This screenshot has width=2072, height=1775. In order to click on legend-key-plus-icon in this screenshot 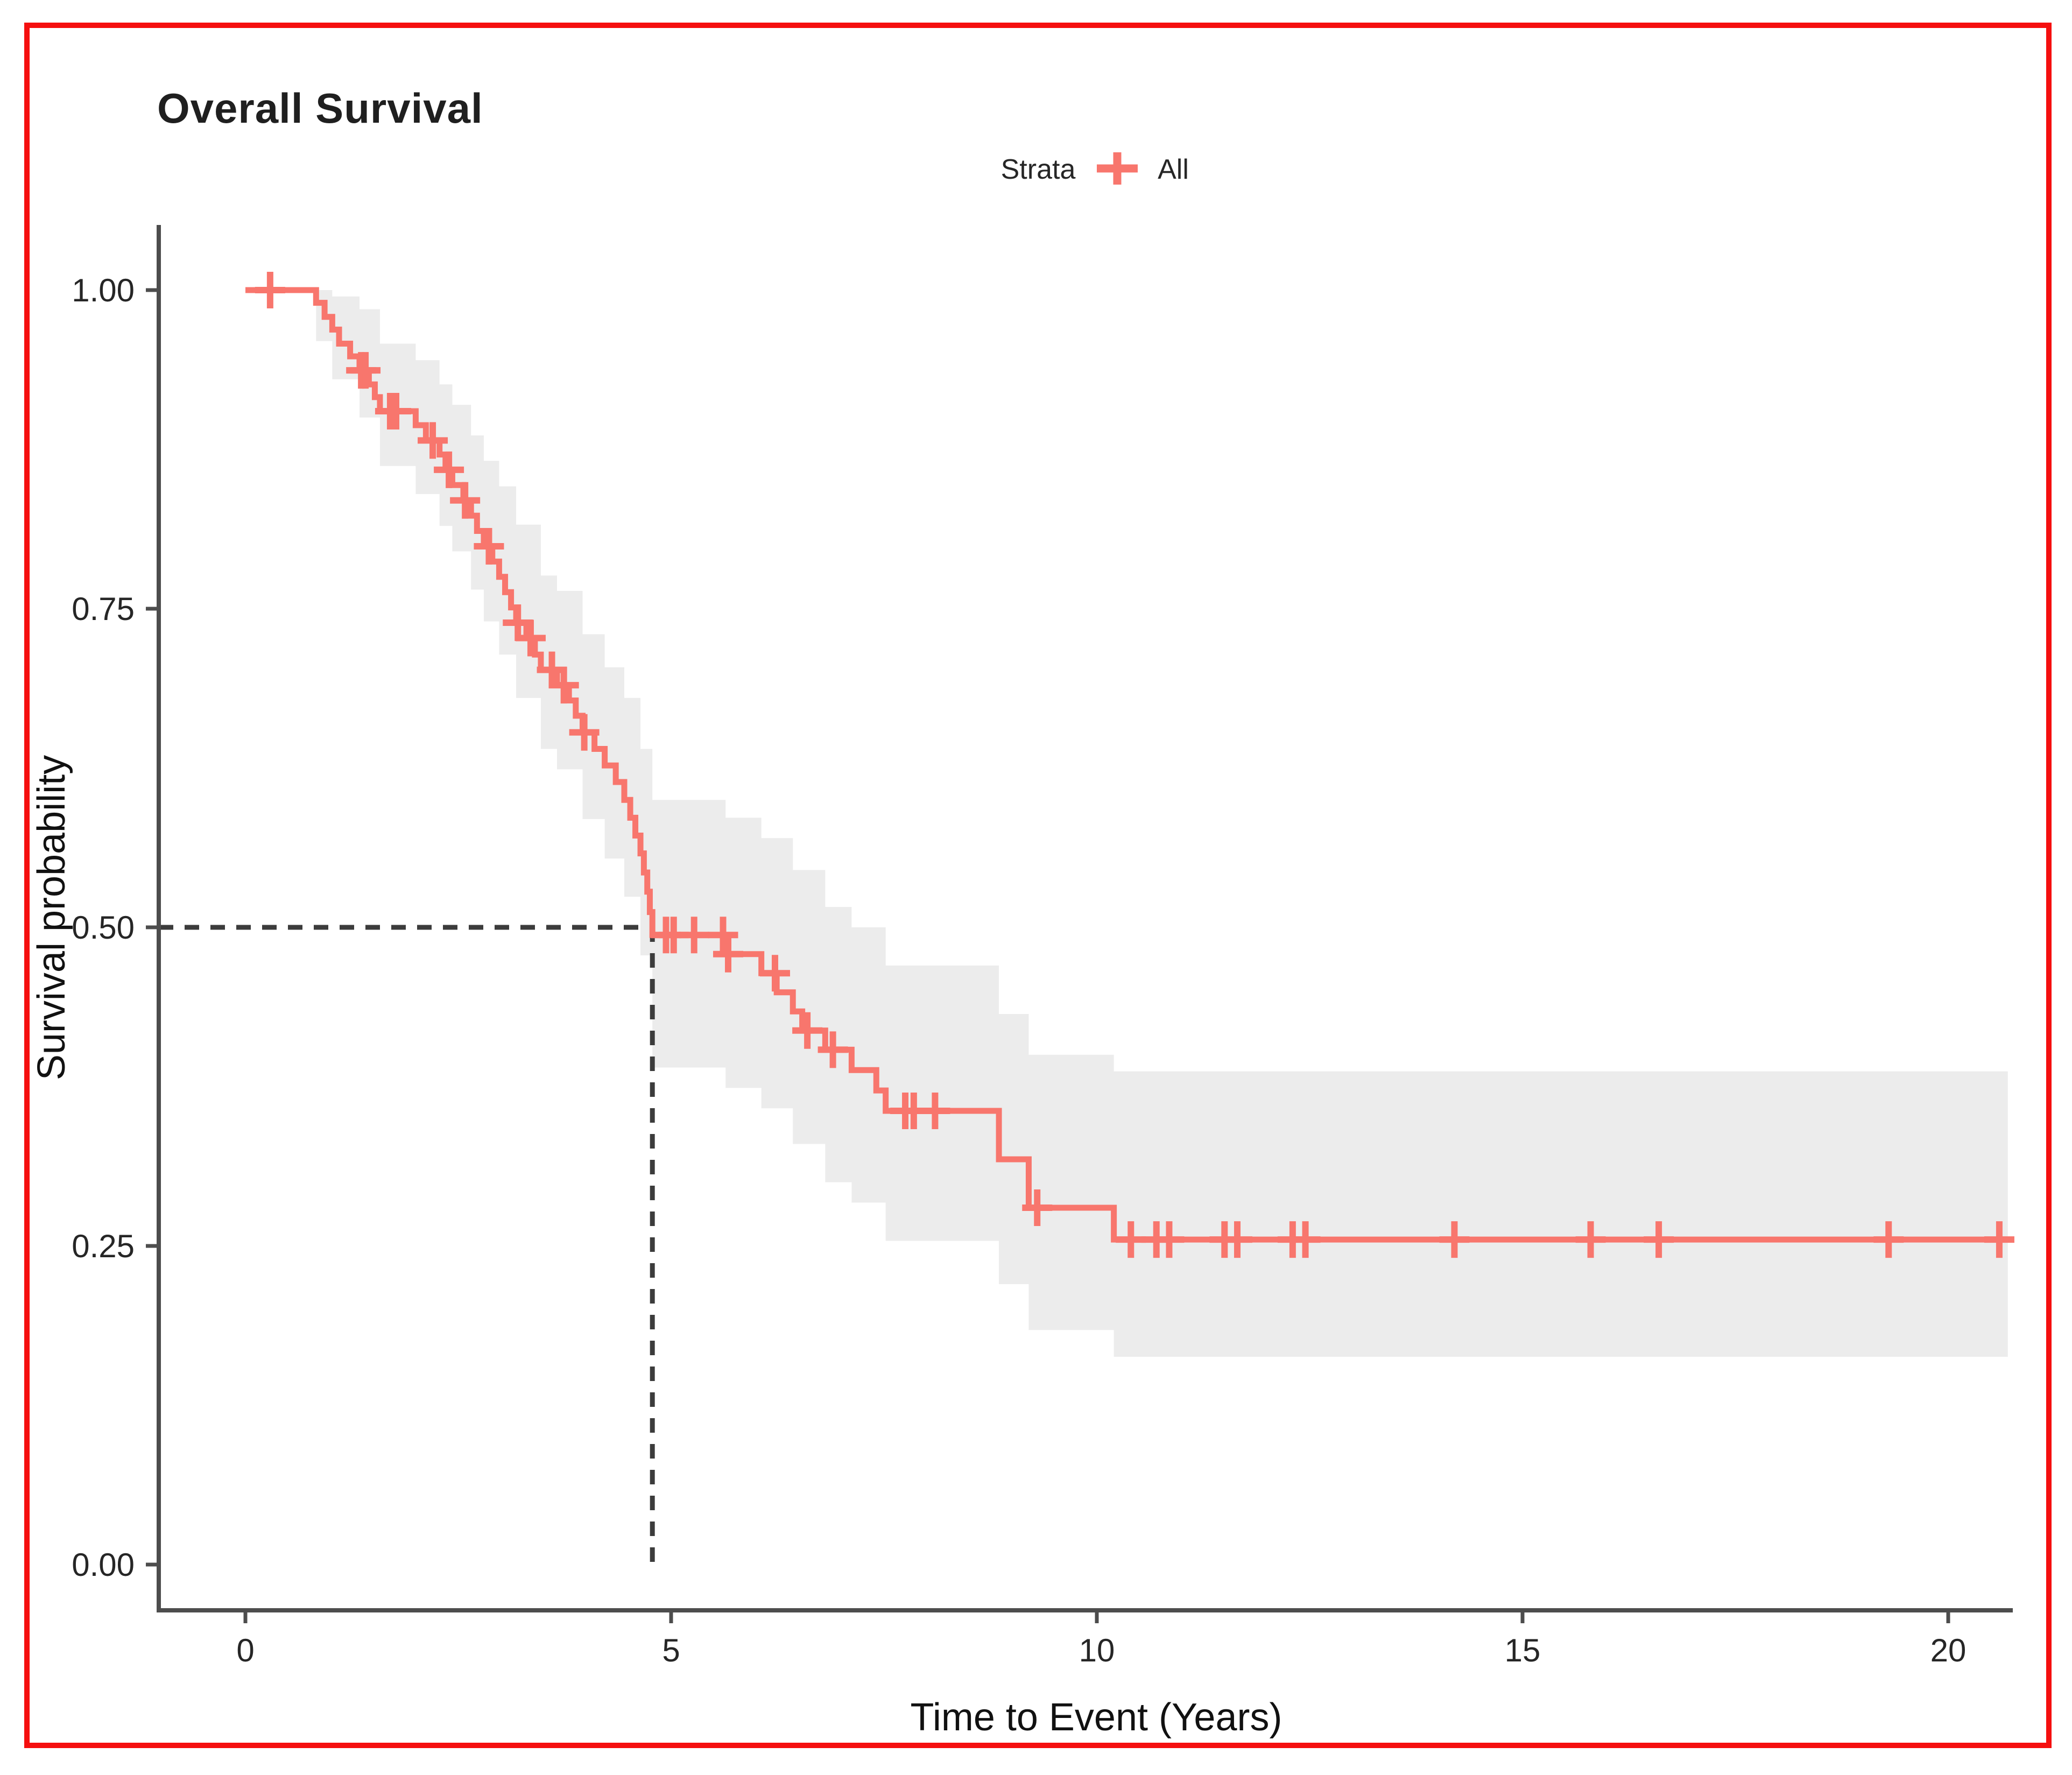, I will do `click(1117, 168)`.